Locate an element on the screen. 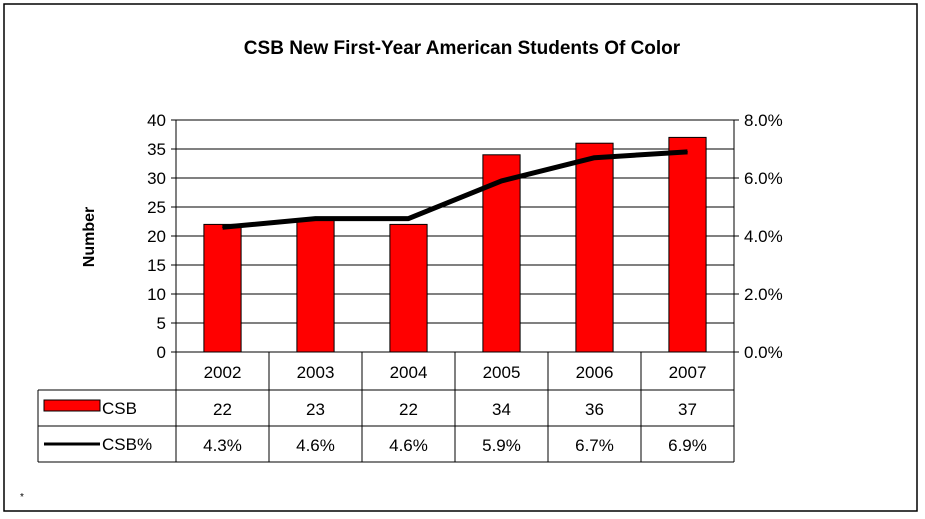  legend-label-csb: CSB is located at coordinates (119, 408).